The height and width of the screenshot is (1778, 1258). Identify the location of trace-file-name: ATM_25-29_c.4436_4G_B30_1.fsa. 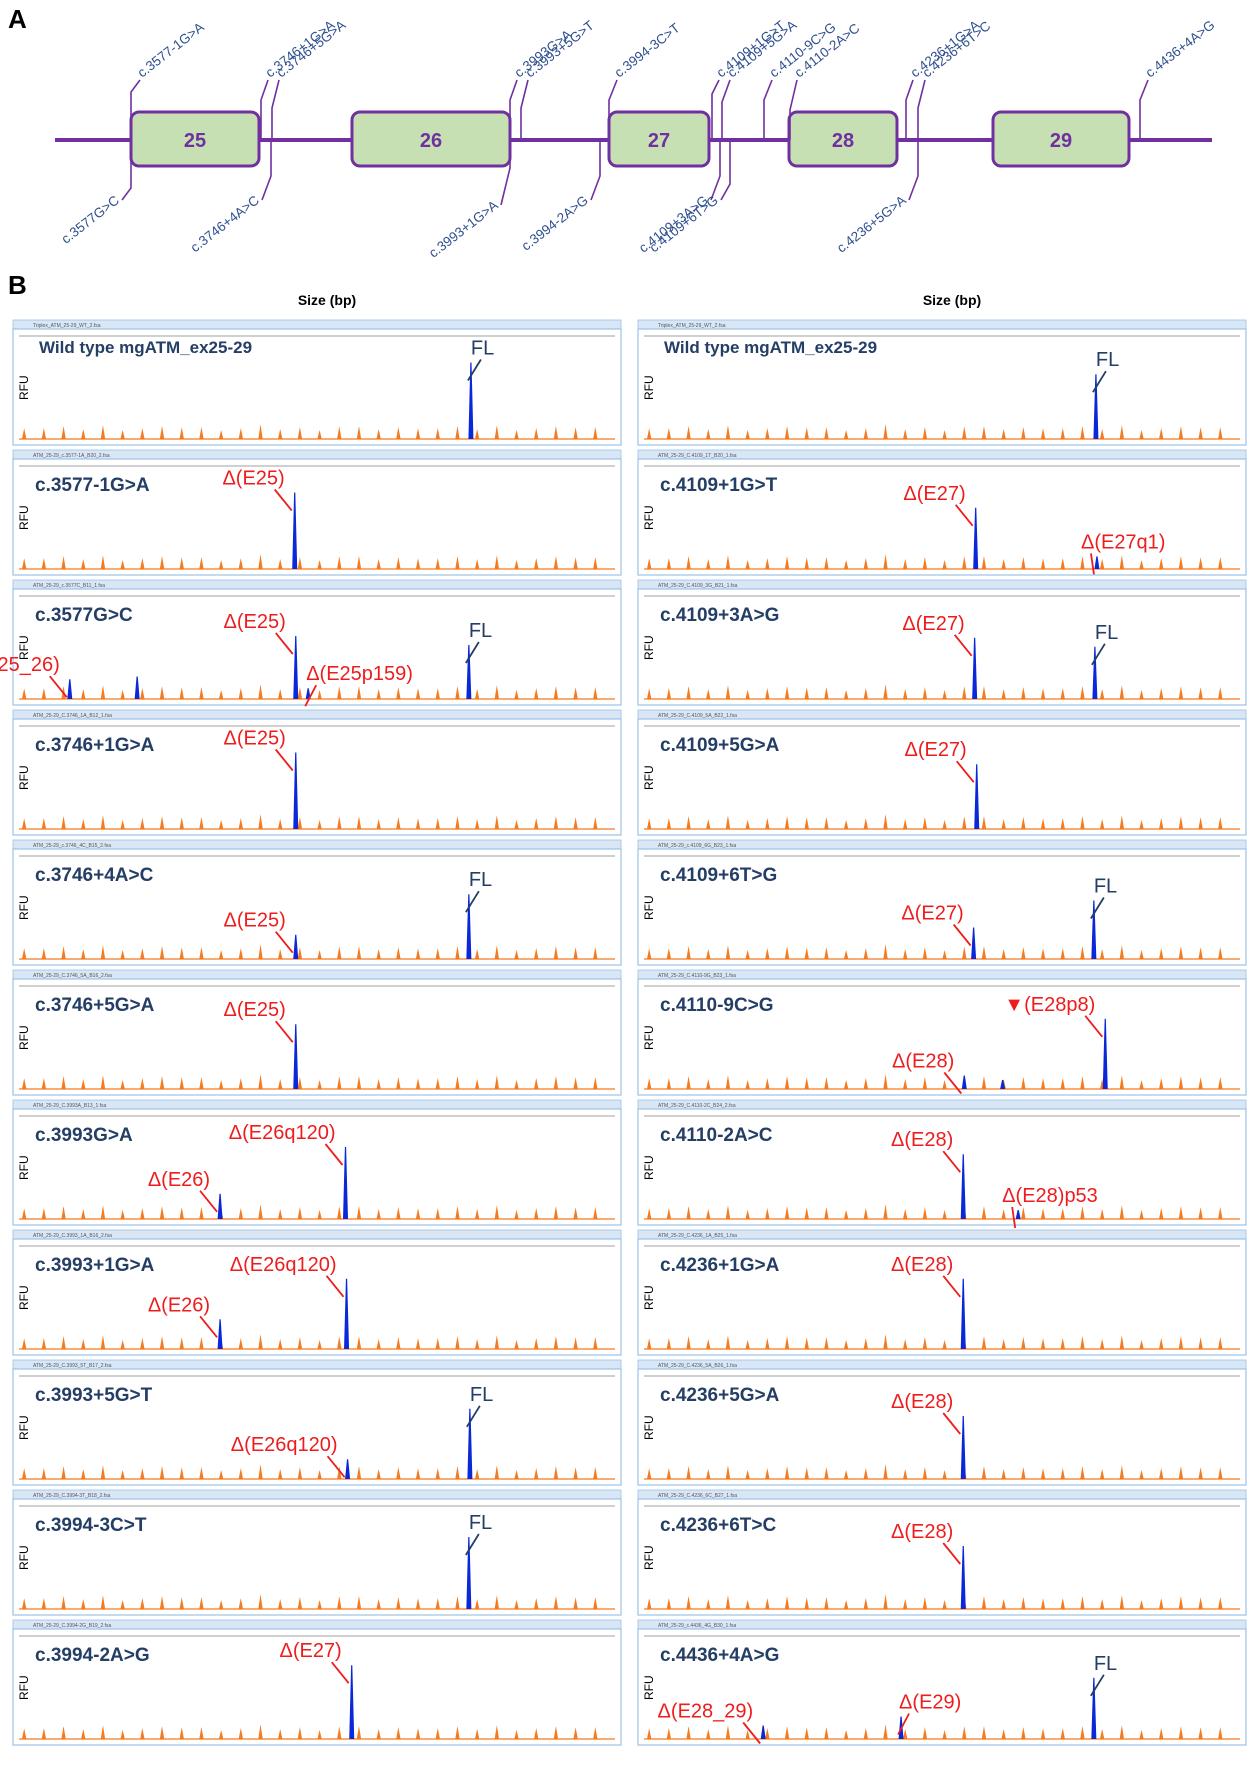
(697, 1626).